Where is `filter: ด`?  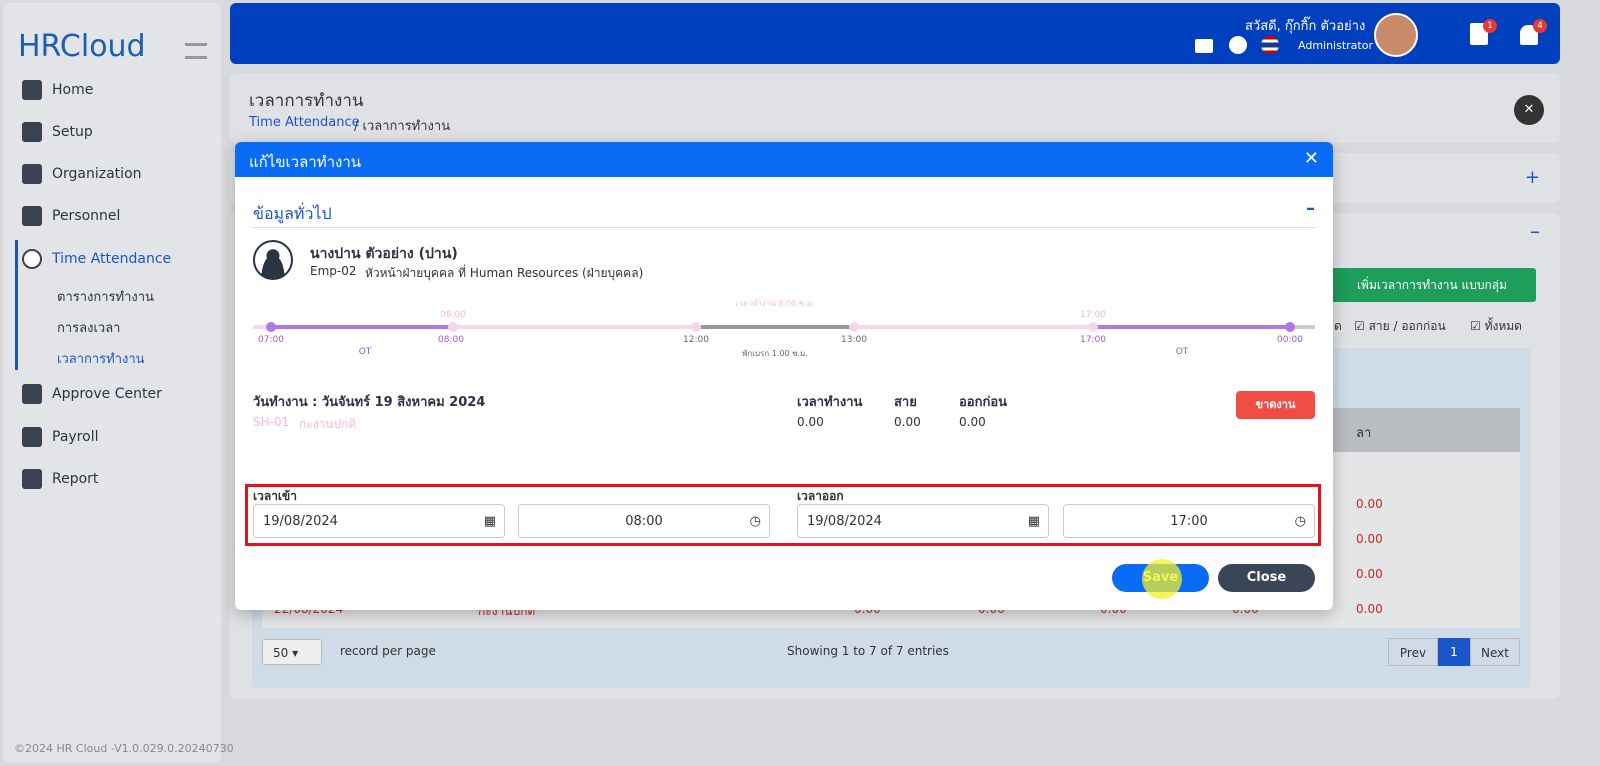
filter: ด is located at coordinates (1338, 326).